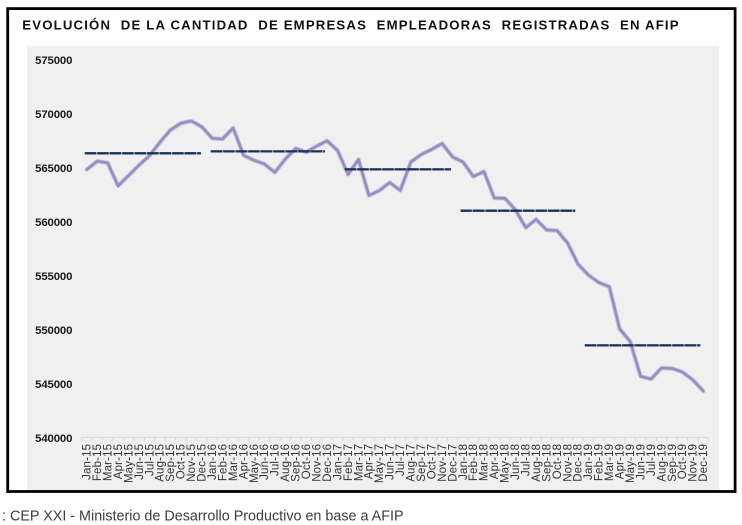  Describe the element at coordinates (641, 462) in the screenshot. I see `svg-text: Jun-19` at that location.